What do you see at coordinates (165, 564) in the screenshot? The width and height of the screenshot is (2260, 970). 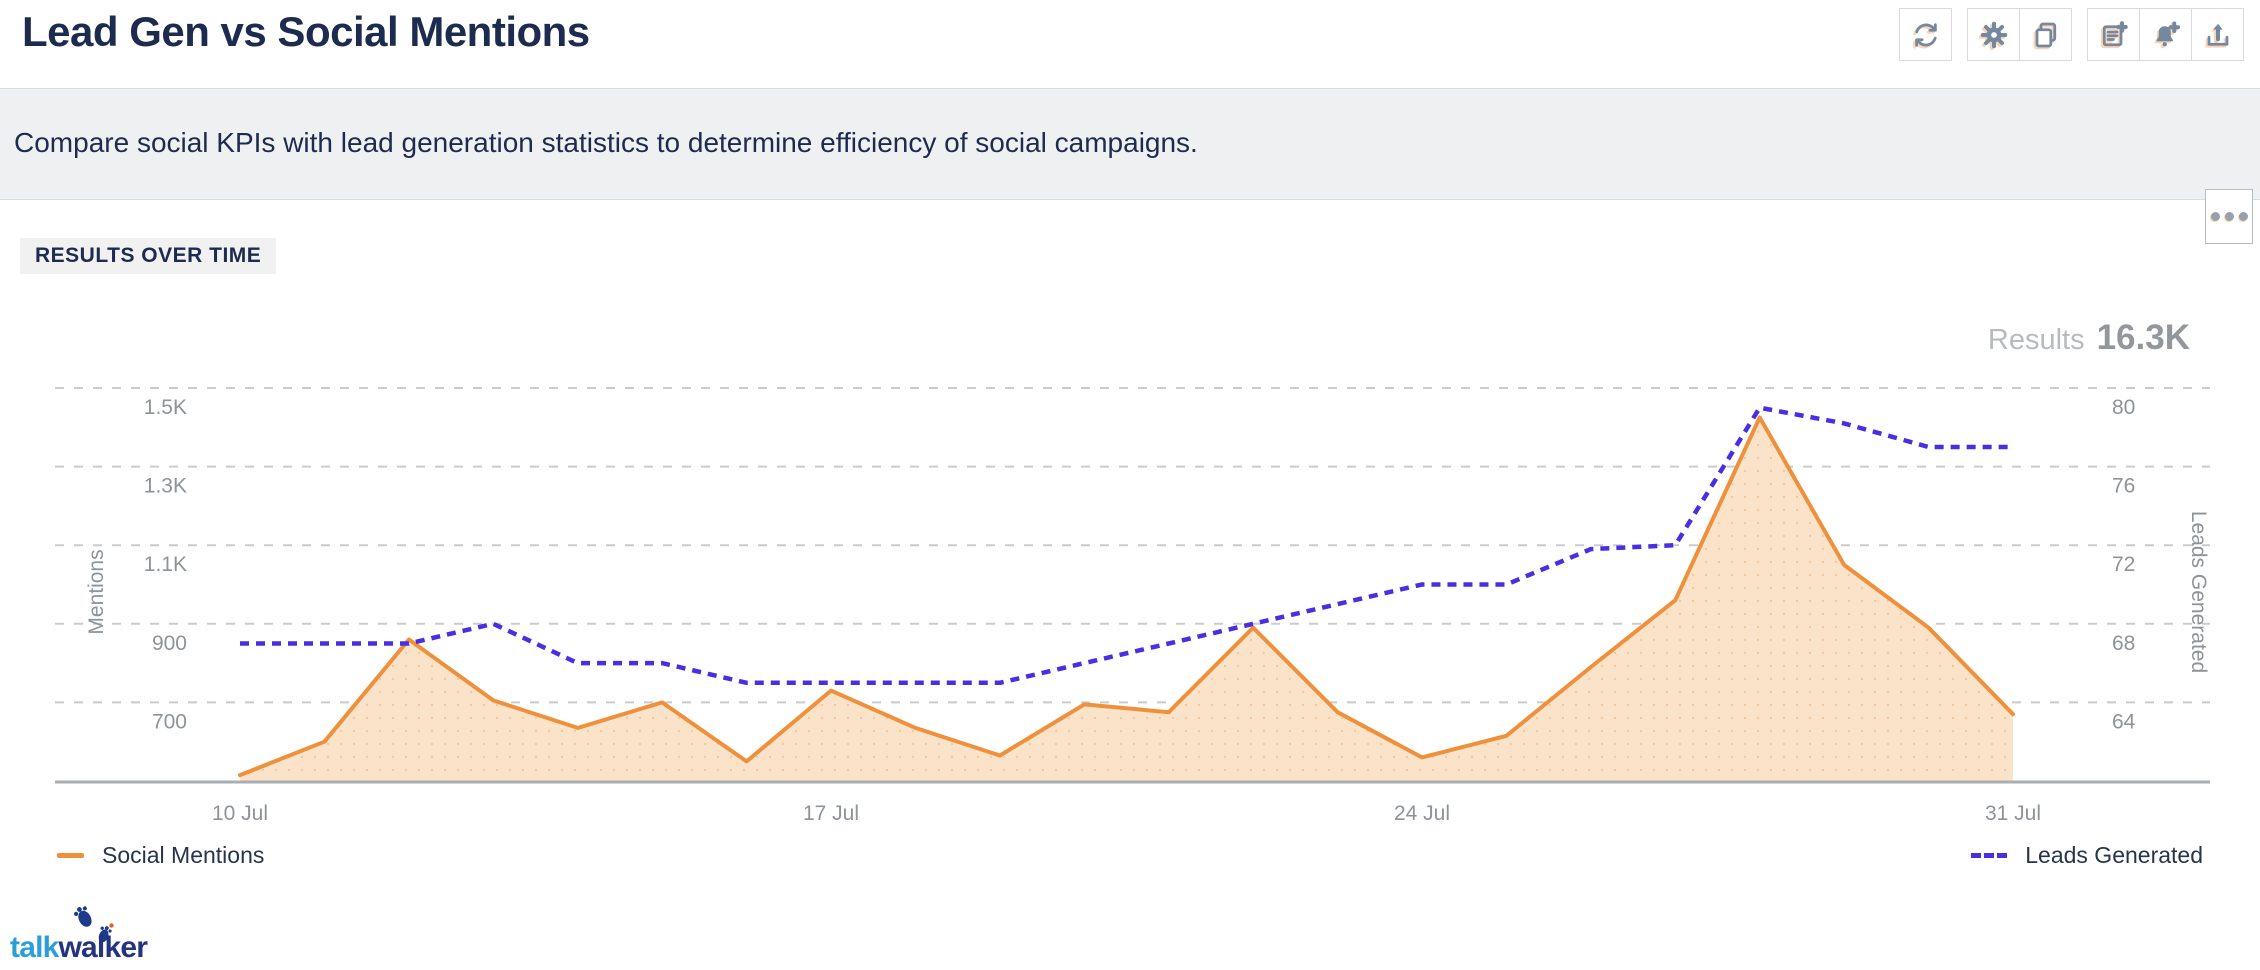 I see `left-axis-tick-label: 1.1K` at bounding box center [165, 564].